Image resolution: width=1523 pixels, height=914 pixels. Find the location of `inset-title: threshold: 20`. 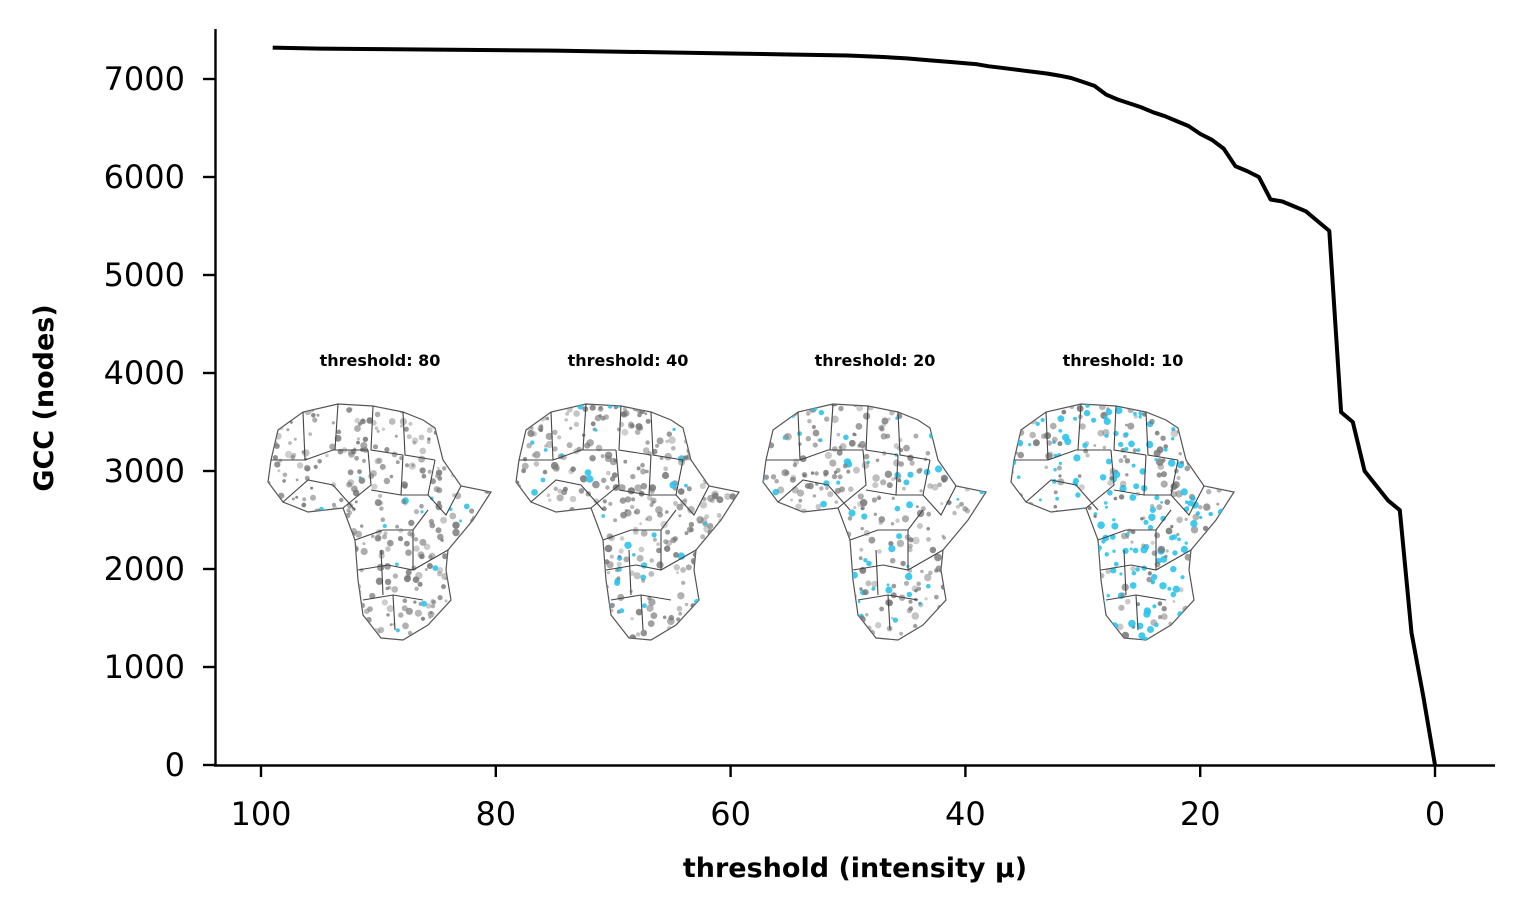

inset-title: threshold: 20 is located at coordinates (875, 360).